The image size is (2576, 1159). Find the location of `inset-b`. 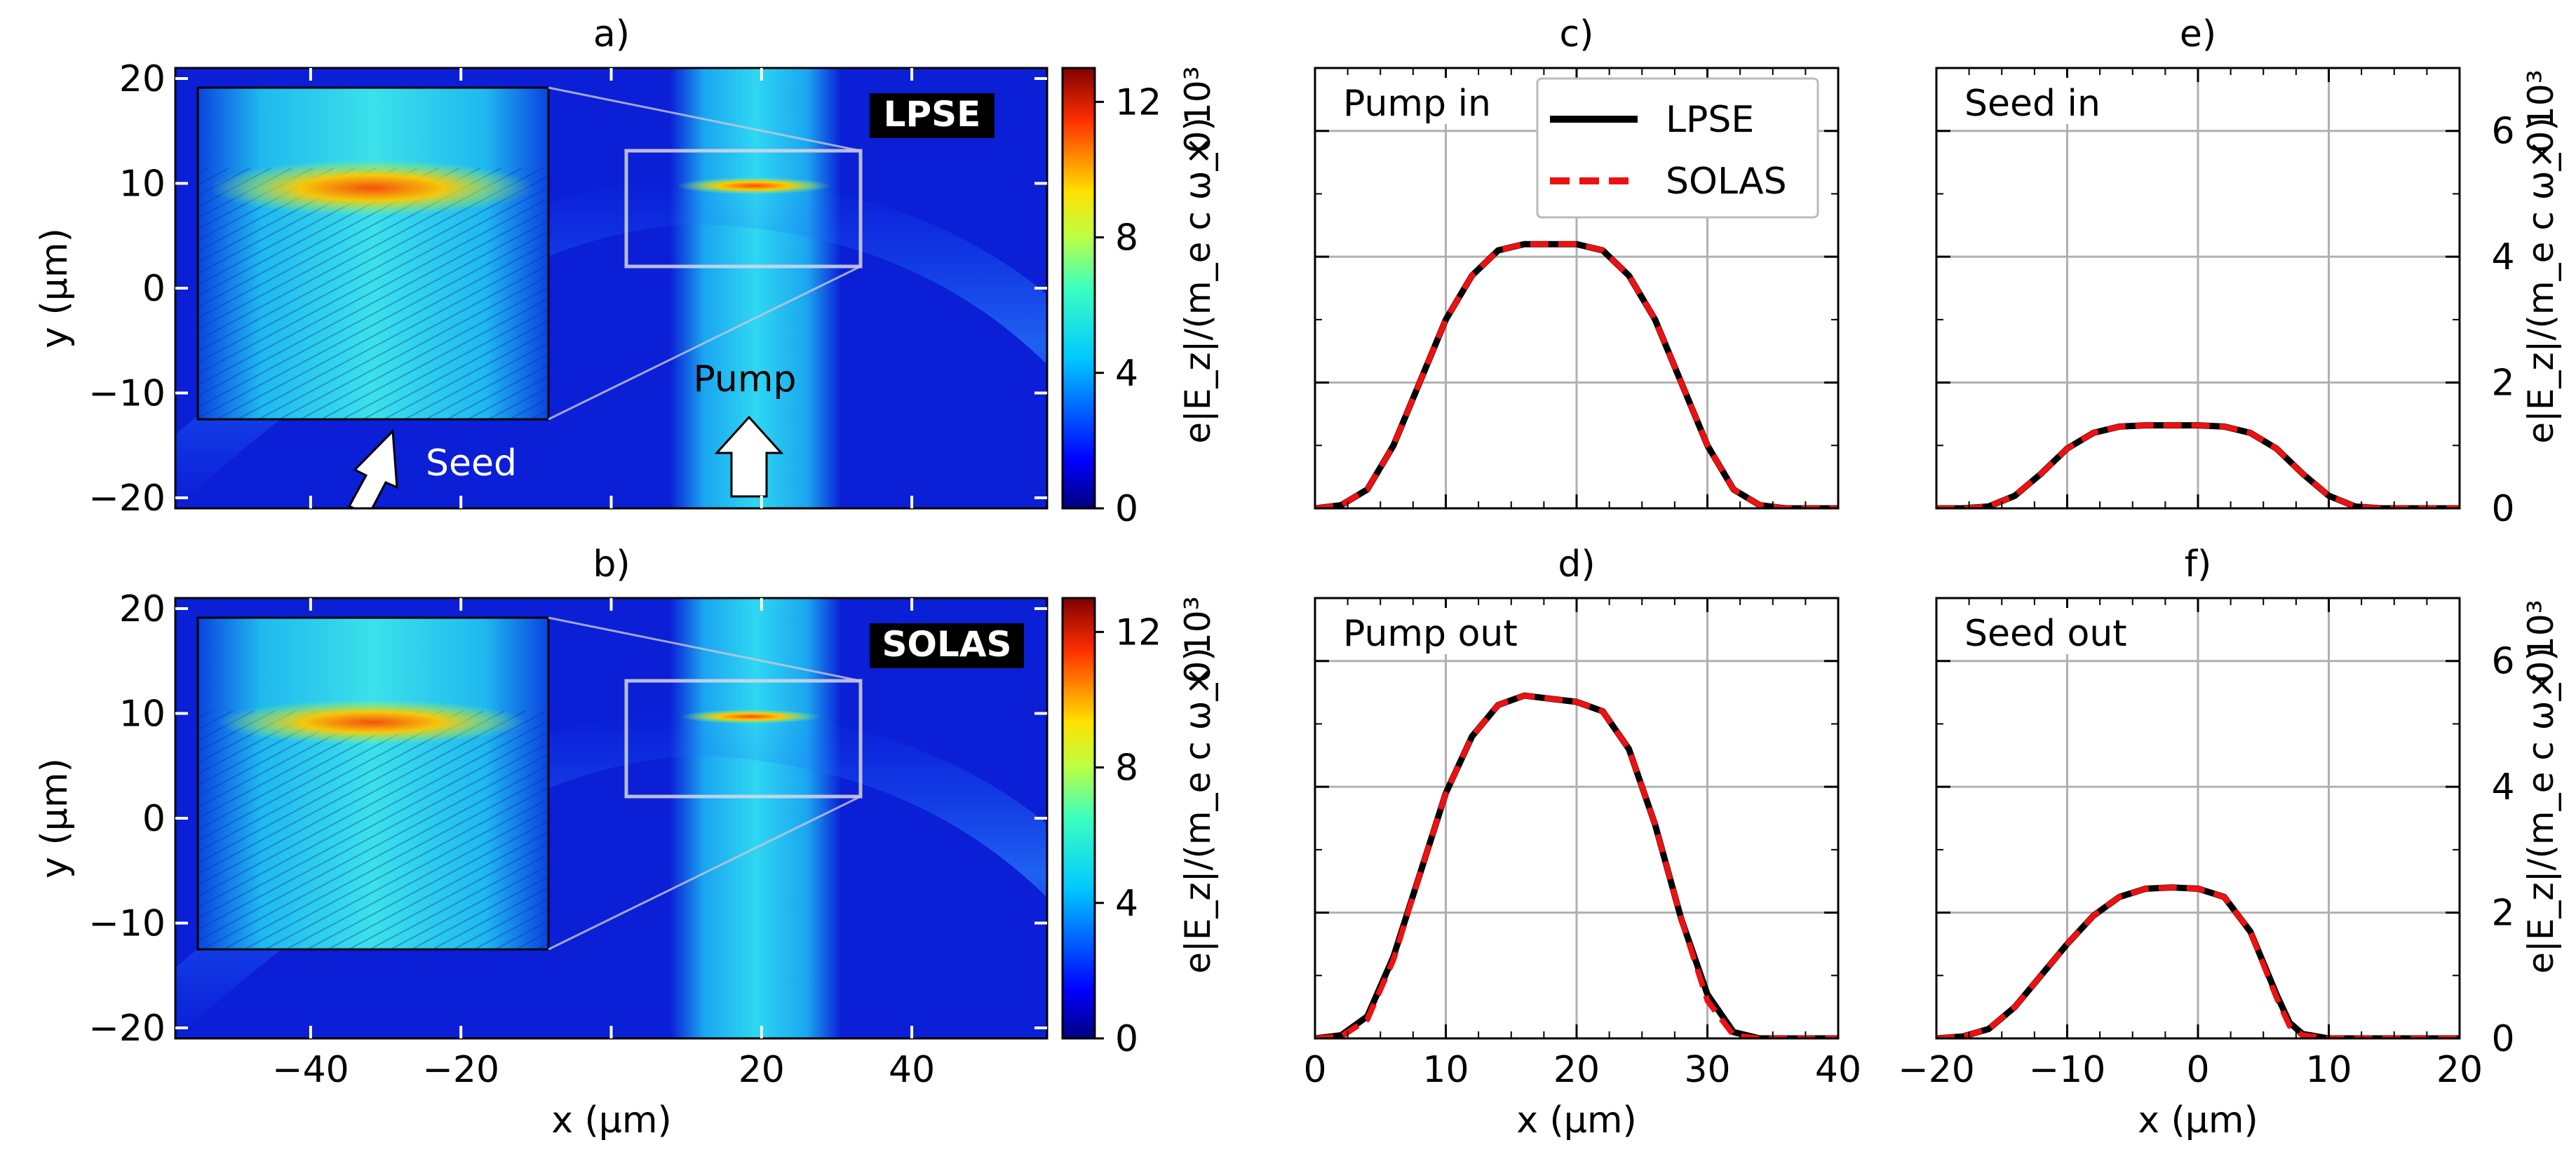

inset-b is located at coordinates (373, 784).